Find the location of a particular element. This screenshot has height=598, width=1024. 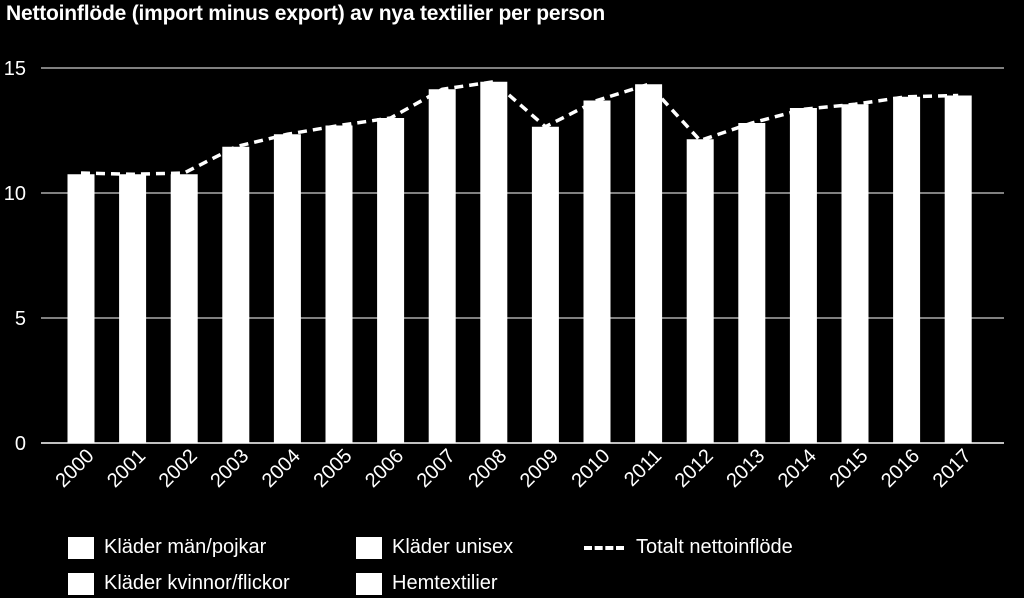

y-tick-label: 0 is located at coordinates (20, 444).